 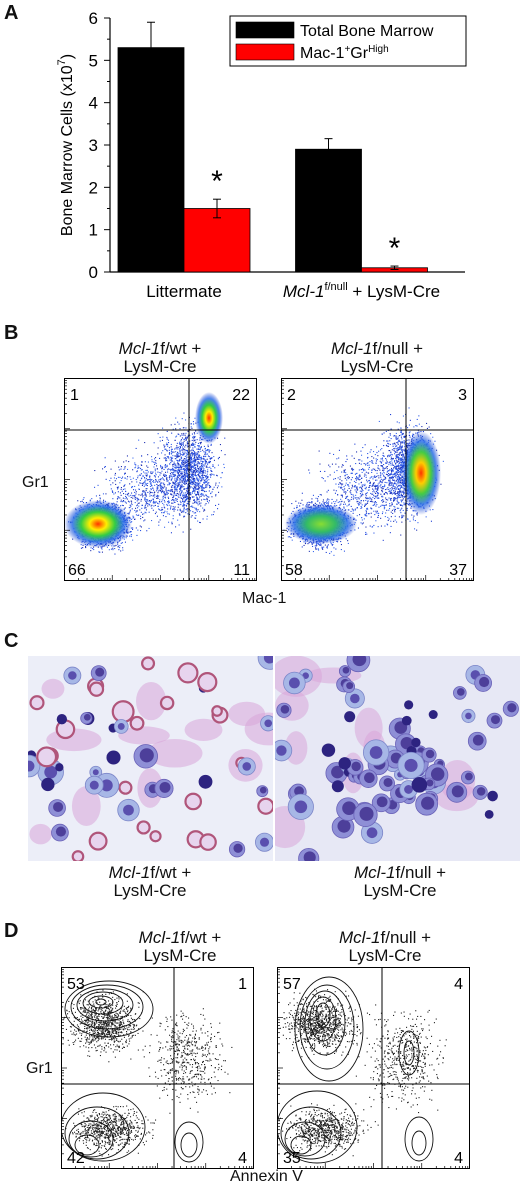 I want to click on y-tick-label: 6, so click(x=93, y=18).